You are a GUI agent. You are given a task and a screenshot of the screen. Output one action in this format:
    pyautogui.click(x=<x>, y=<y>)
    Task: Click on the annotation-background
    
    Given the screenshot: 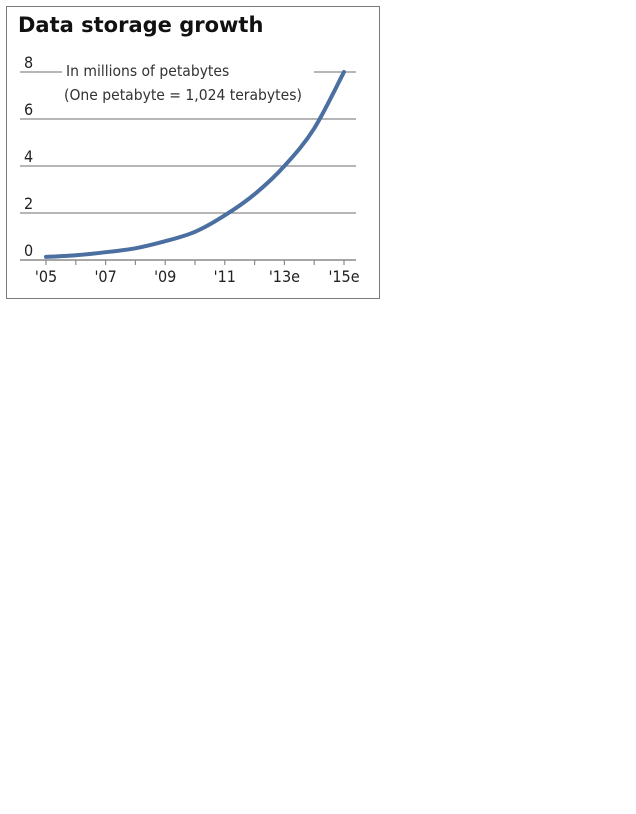 What is the action you would take?
    pyautogui.click(x=188, y=82)
    